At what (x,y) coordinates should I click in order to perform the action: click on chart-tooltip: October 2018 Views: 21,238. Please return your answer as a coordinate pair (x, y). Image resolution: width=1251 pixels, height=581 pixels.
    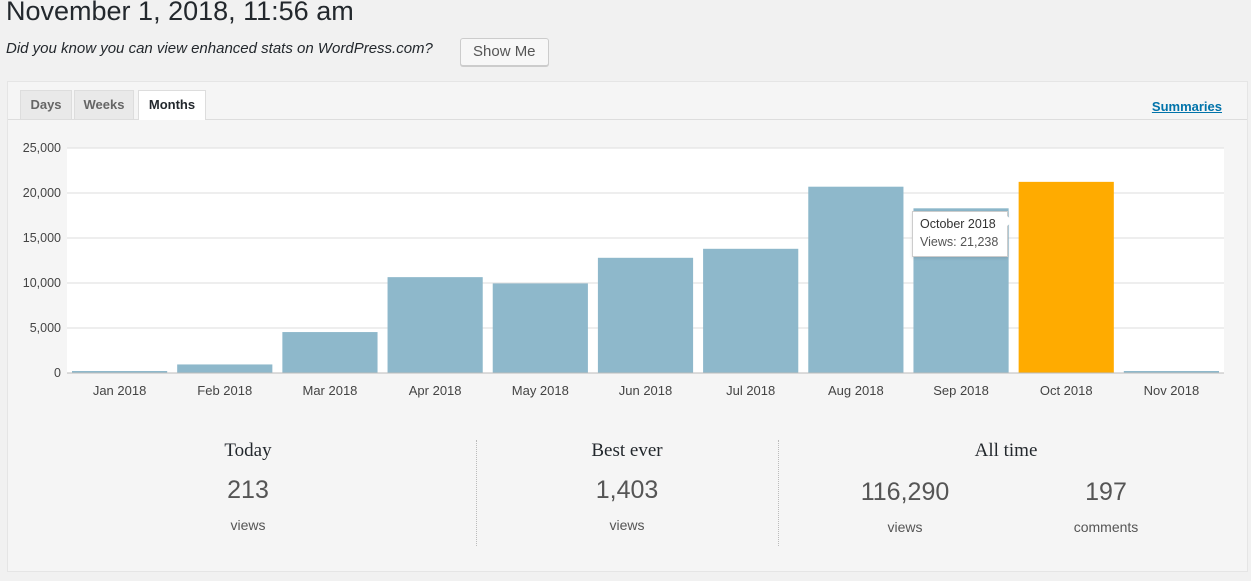
    Looking at the image, I should click on (962, 234).